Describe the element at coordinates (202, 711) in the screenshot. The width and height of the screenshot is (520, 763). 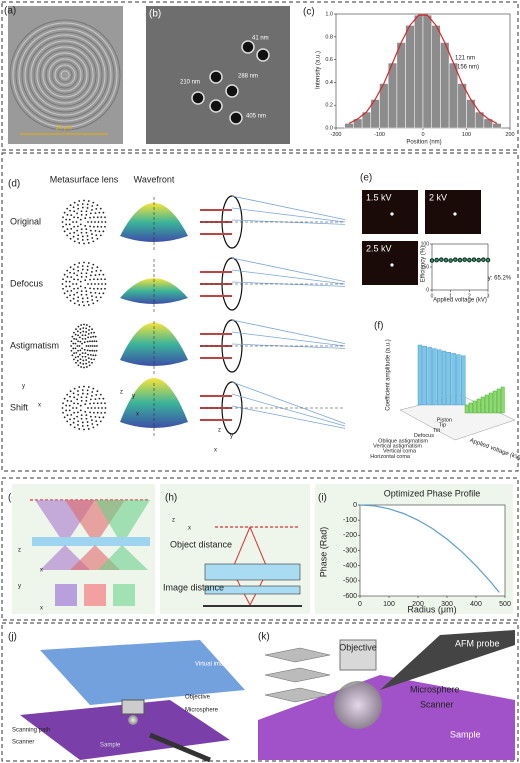
I see `label: Microsphere` at that location.